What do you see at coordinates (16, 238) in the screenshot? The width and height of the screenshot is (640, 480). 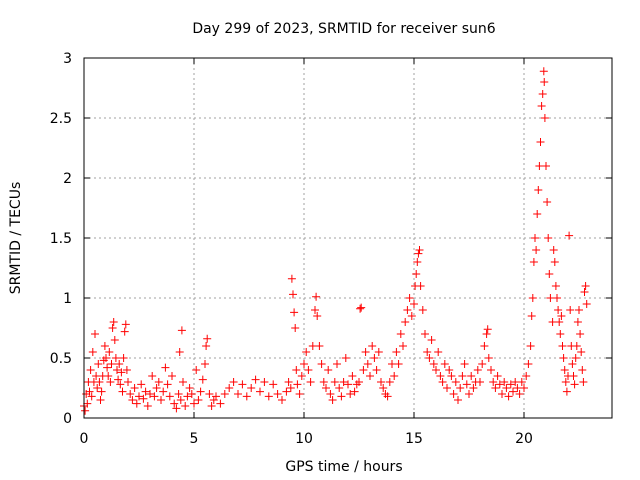 I see `y-axis-label: SRMTID / TECUs` at bounding box center [16, 238].